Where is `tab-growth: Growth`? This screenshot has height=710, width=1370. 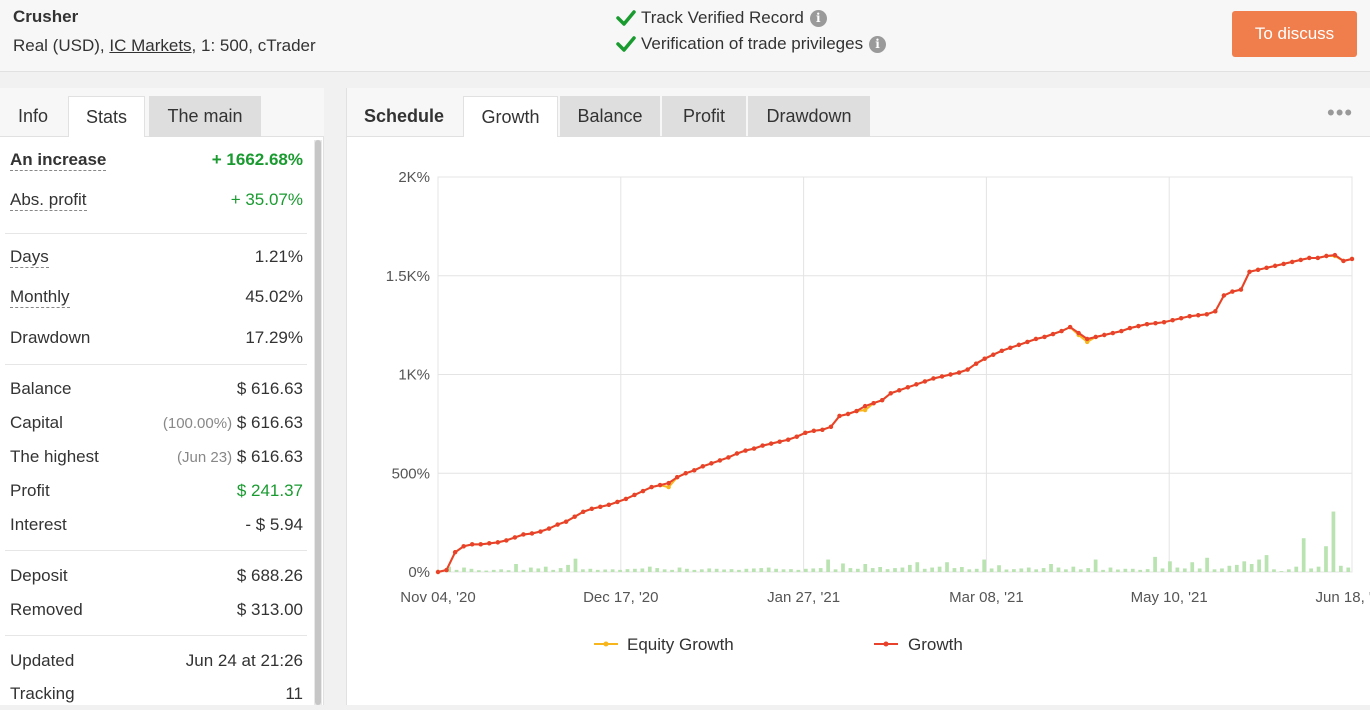 tab-growth: Growth is located at coordinates (510, 116).